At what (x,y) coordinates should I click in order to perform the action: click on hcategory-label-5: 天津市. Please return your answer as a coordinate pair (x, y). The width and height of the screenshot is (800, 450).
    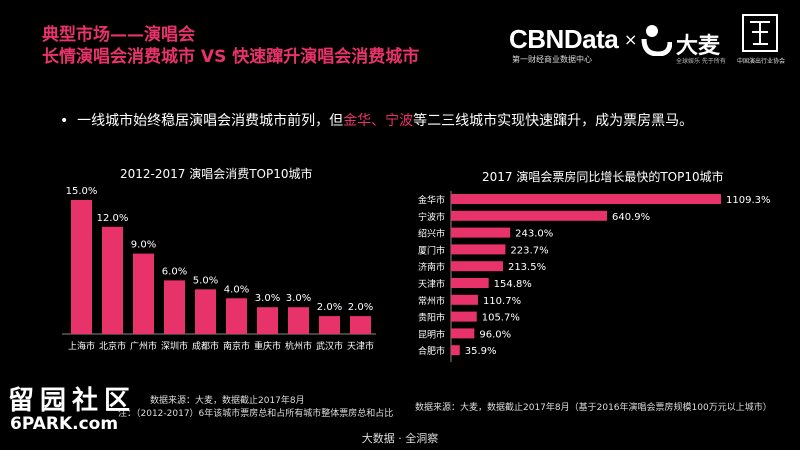
    Looking at the image, I should click on (431, 284).